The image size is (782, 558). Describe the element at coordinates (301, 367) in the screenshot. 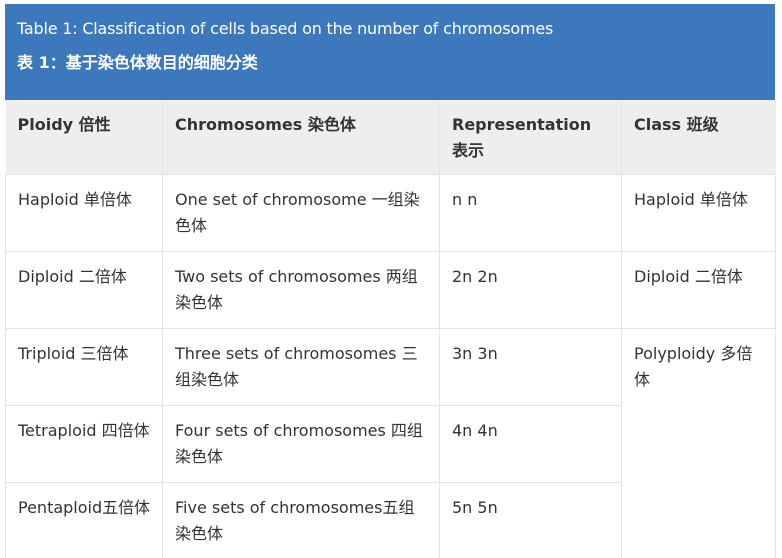

I see `cell-chromosomes: Three sets of chromosomes 三组染色体` at that location.